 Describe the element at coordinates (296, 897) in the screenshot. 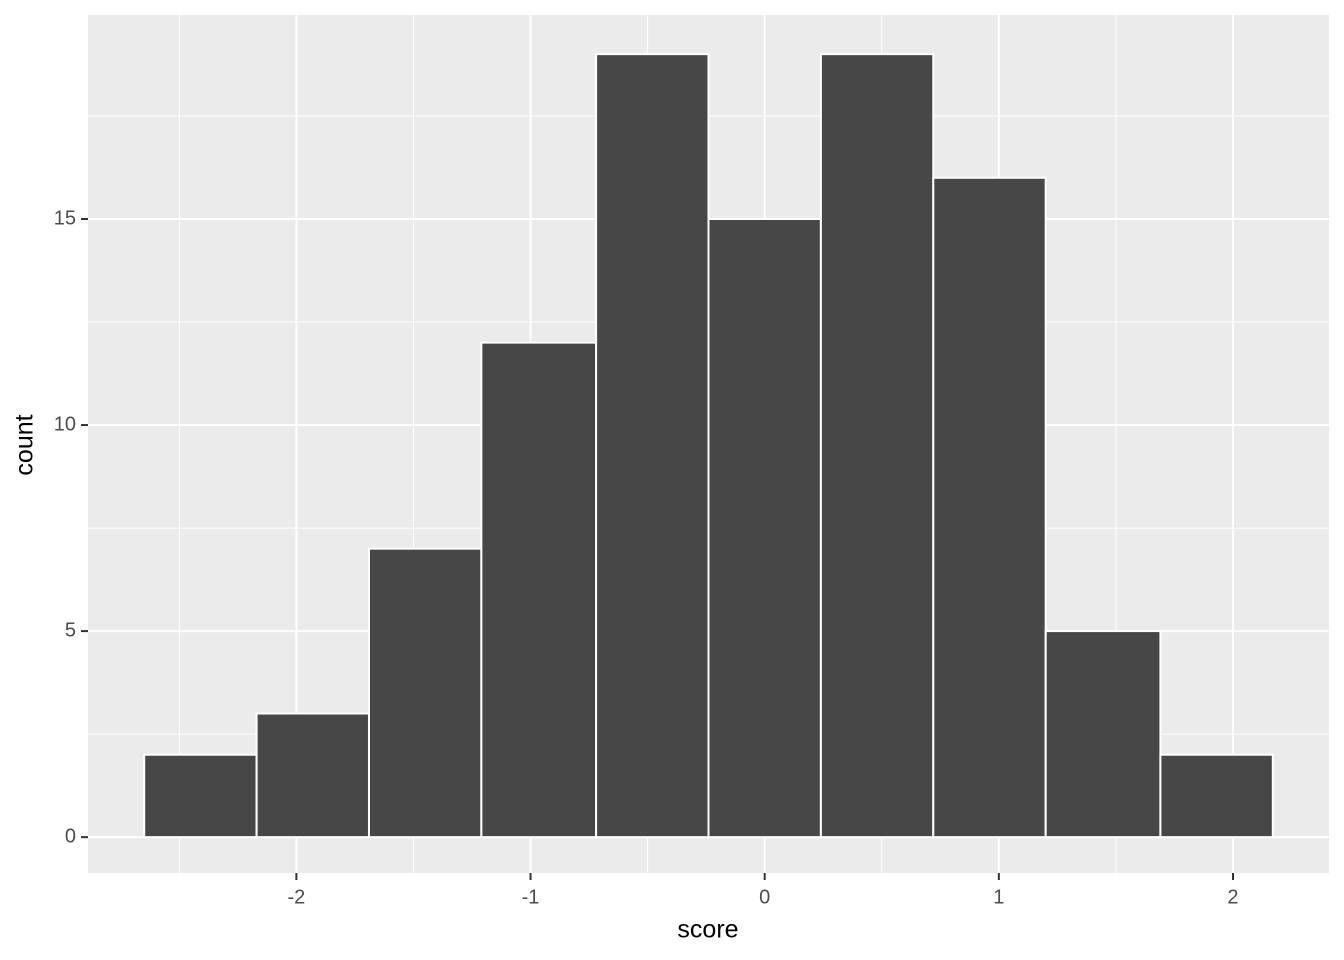

I see `x-tick-label: -2` at that location.